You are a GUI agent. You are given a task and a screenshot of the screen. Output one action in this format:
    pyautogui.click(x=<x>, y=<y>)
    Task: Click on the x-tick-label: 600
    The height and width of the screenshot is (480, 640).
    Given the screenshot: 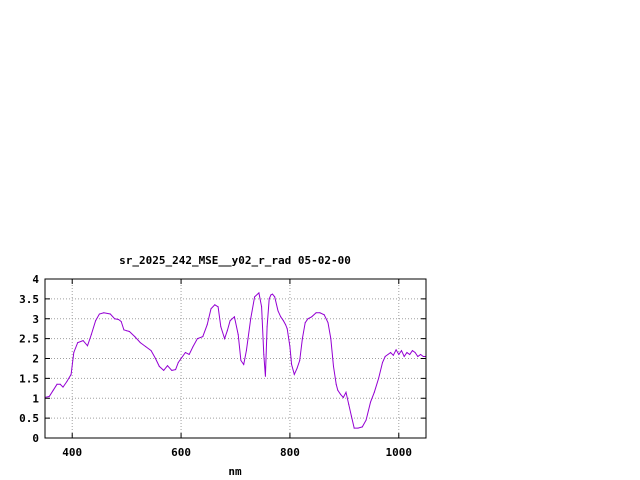 What is the action you would take?
    pyautogui.click(x=181, y=452)
    